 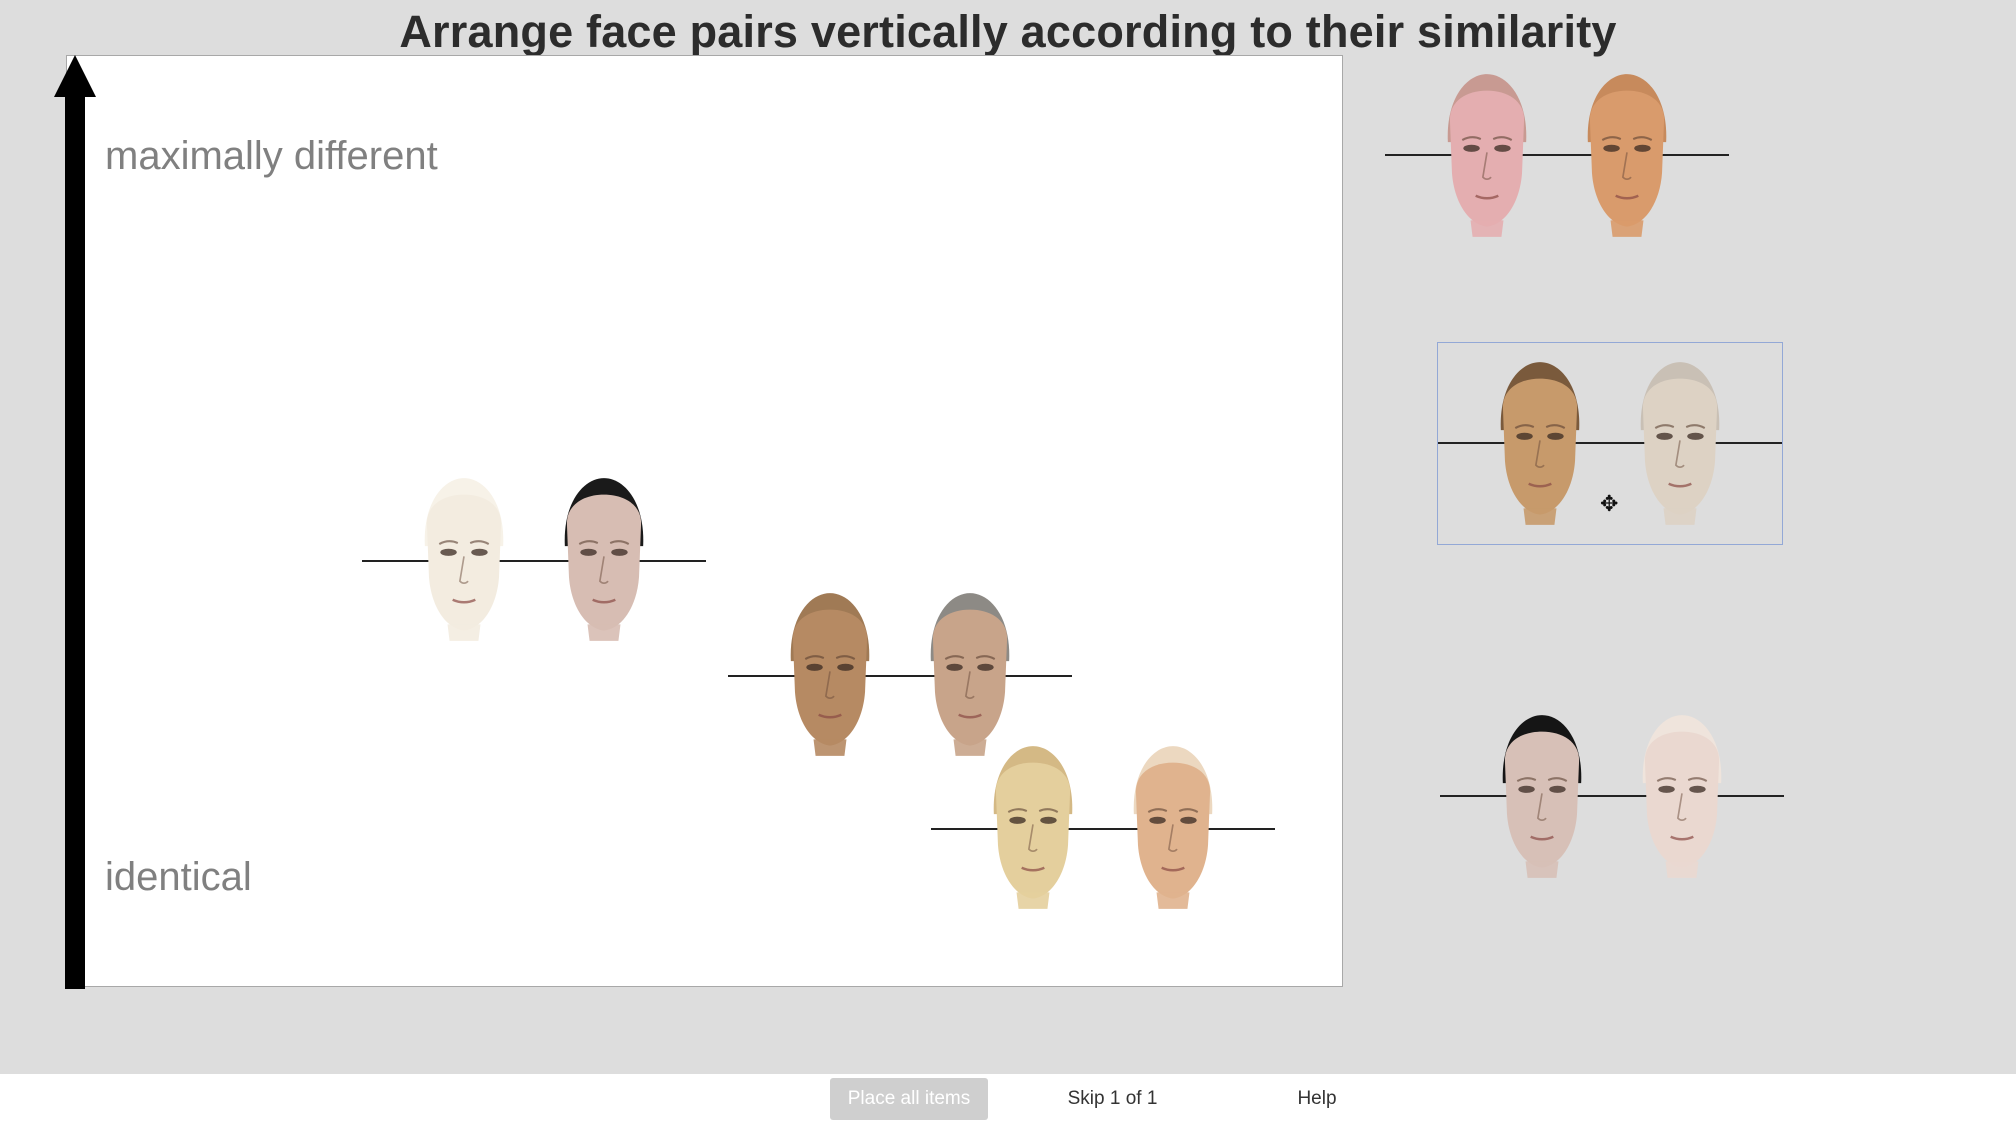 I want to click on footer-bar, so click(x=1008, y=1102).